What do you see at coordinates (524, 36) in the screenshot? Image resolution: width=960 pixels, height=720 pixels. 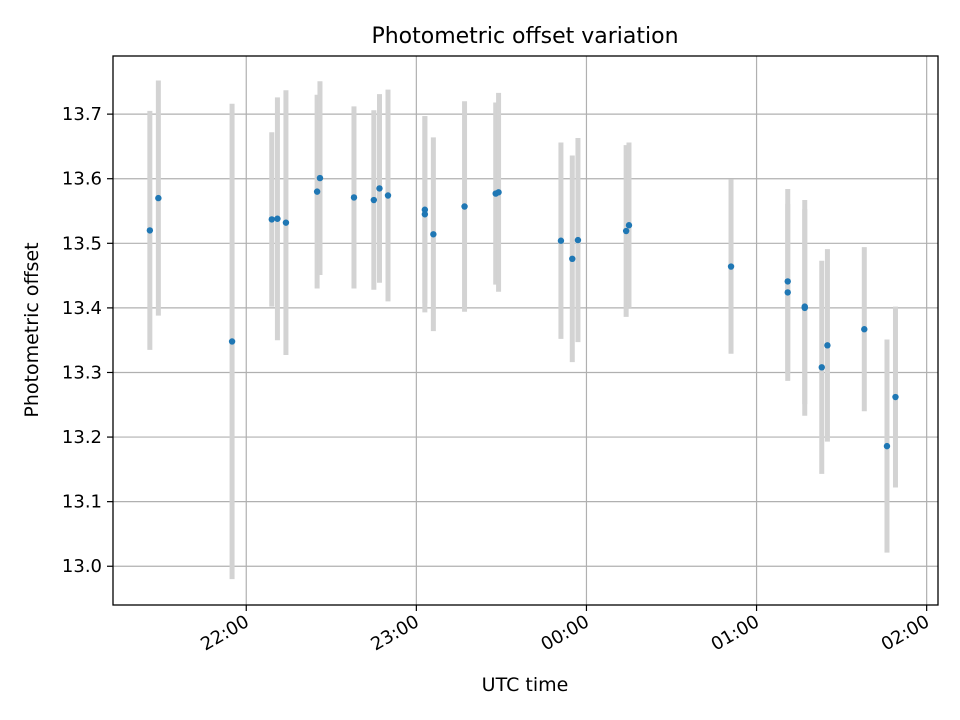 I see `chart-title: Photometric offset variation` at bounding box center [524, 36].